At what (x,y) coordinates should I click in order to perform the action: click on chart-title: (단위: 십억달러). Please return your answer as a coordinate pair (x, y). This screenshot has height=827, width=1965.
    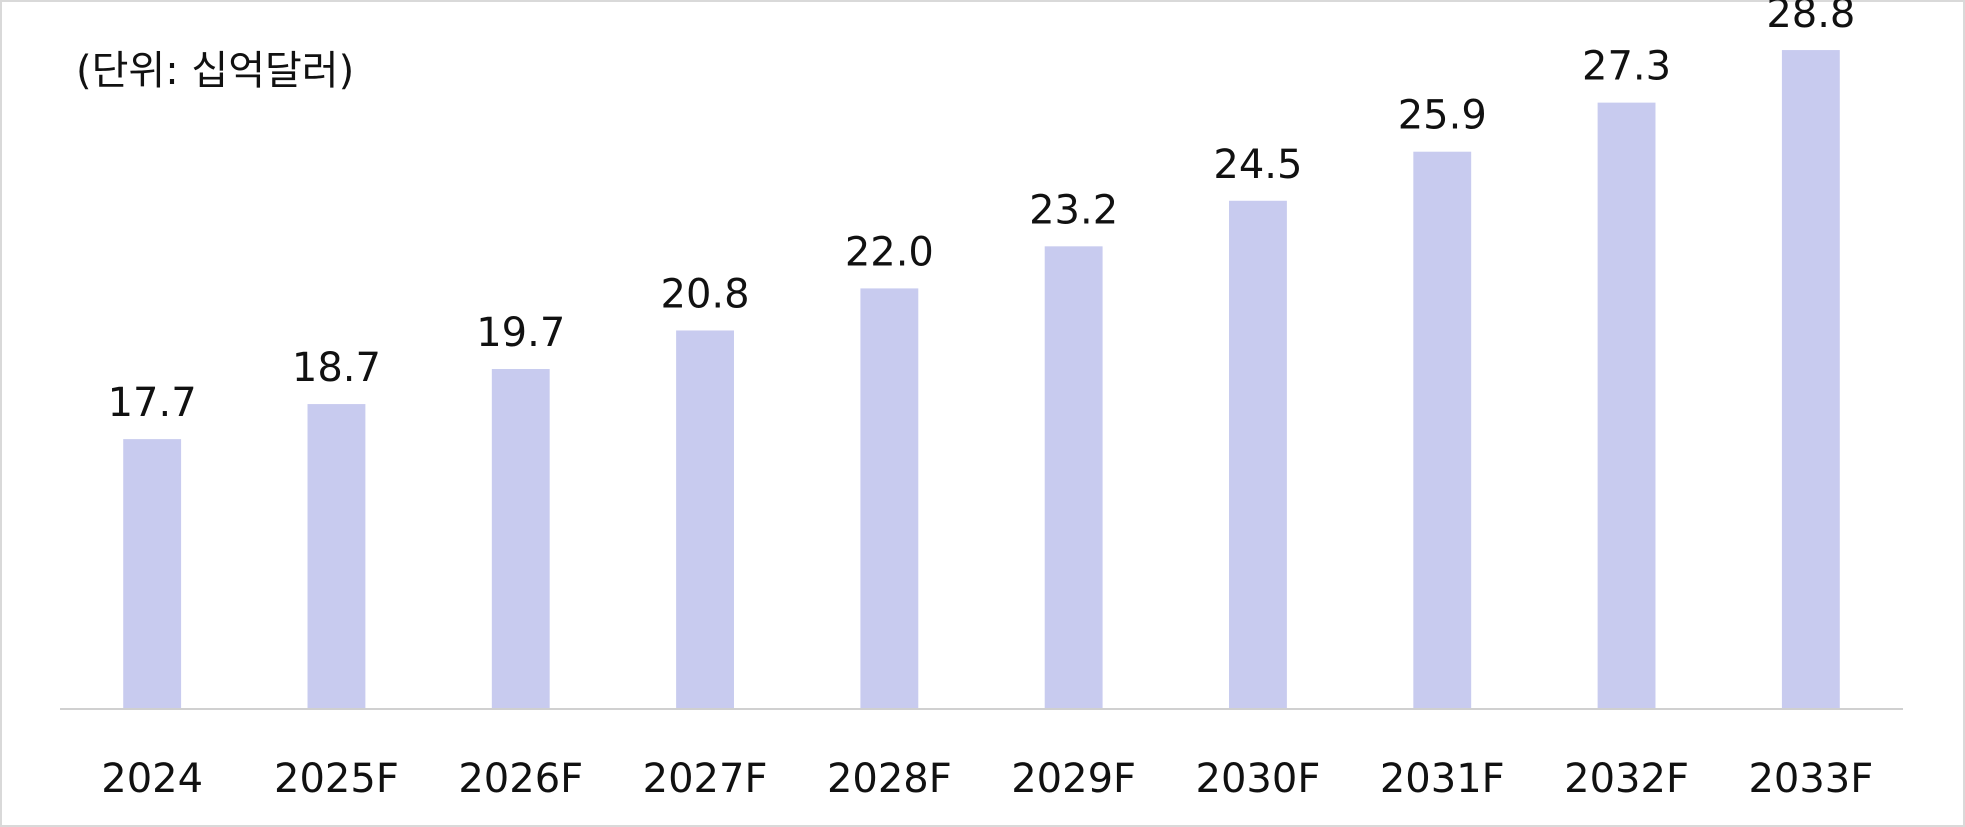
    Looking at the image, I should click on (215, 71).